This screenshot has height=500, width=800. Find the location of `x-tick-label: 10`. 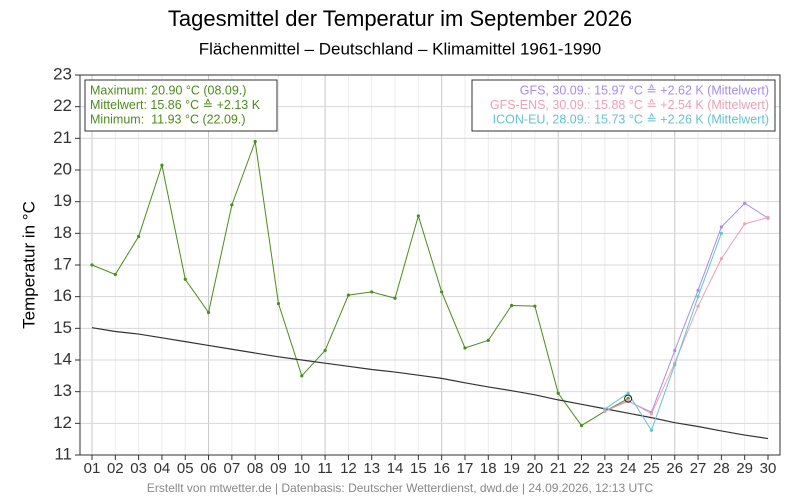

x-tick-label: 10 is located at coordinates (301, 468).